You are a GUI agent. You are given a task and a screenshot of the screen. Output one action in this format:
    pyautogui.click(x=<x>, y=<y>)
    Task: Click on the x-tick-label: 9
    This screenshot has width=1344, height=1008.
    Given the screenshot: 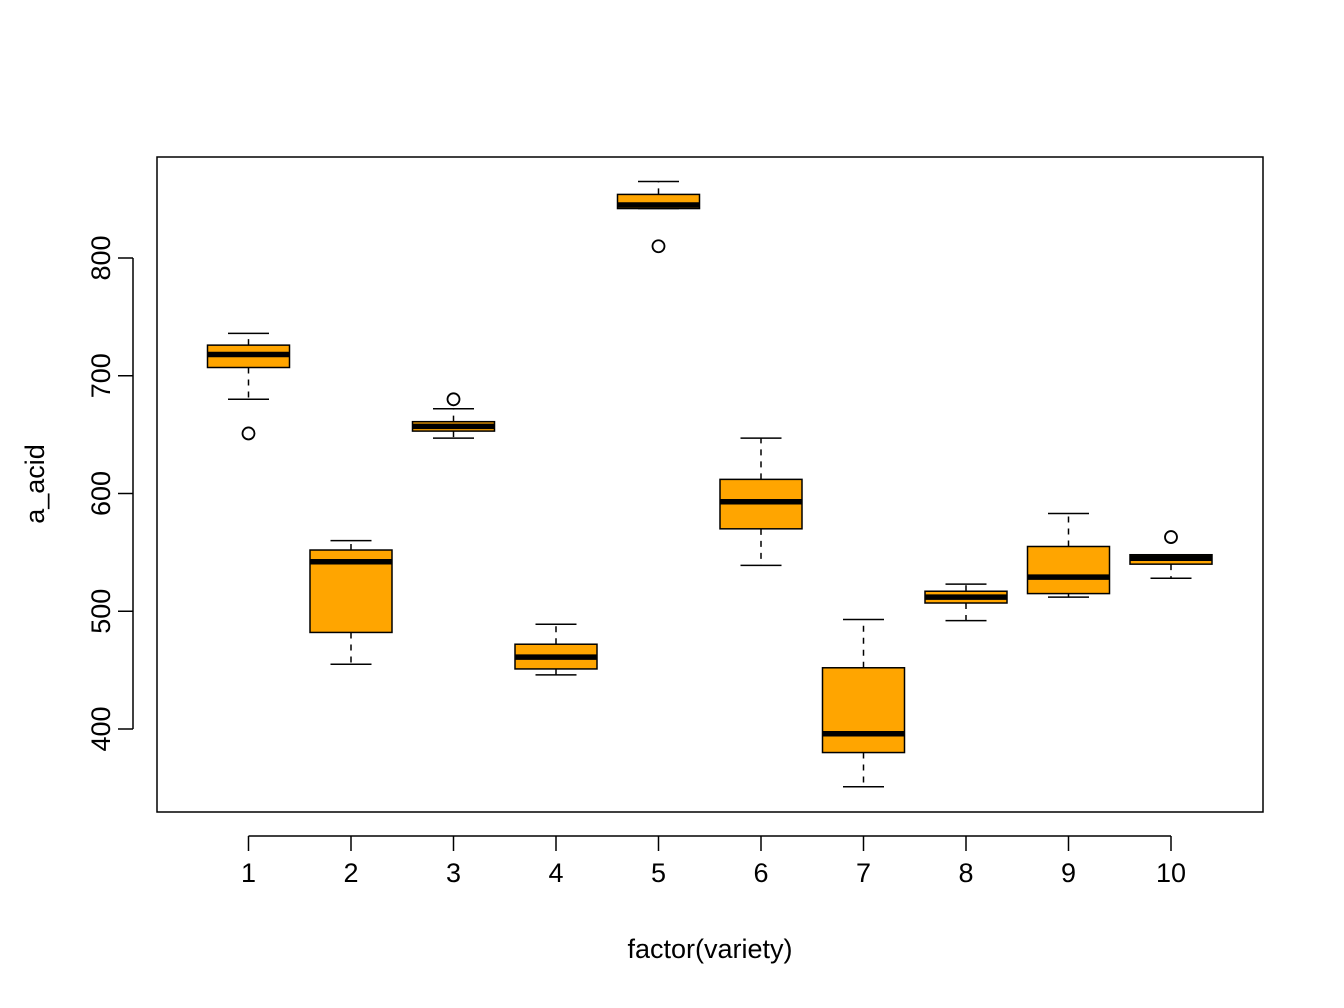 What is the action you would take?
    pyautogui.click(x=1068, y=873)
    